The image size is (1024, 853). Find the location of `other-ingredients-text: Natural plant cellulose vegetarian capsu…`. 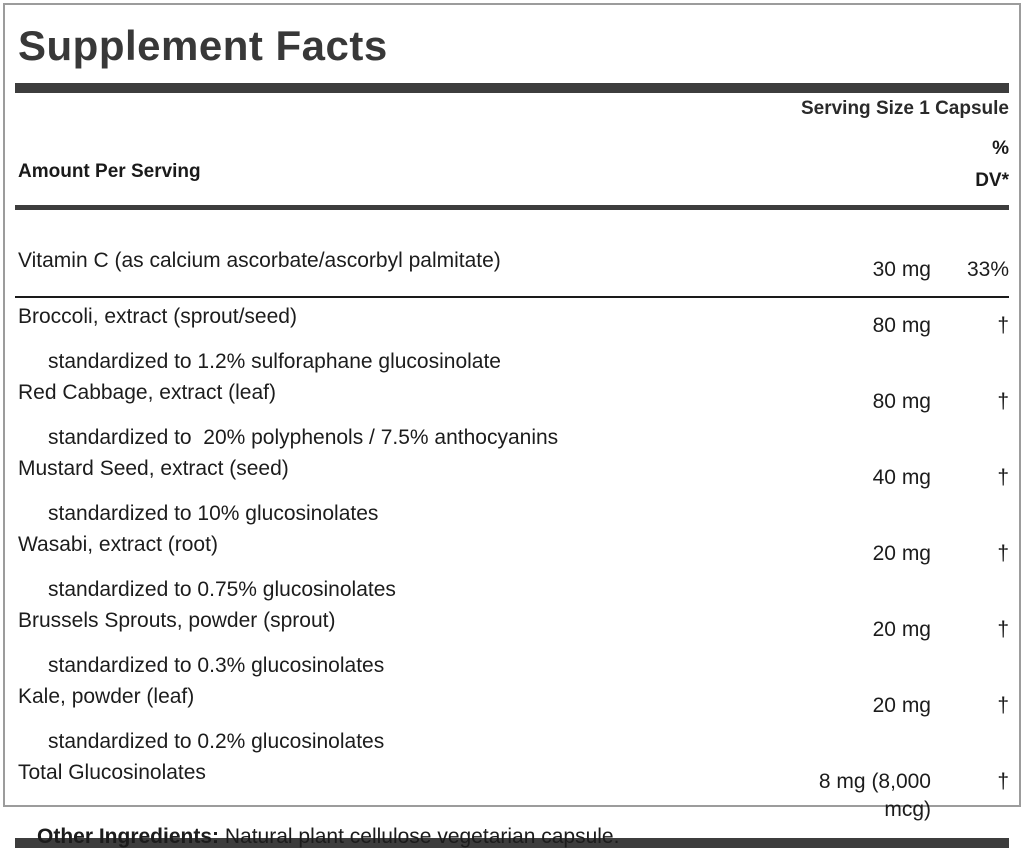

other-ingredients-text: Natural plant cellulose vegetarian capsu… is located at coordinates (419, 836).